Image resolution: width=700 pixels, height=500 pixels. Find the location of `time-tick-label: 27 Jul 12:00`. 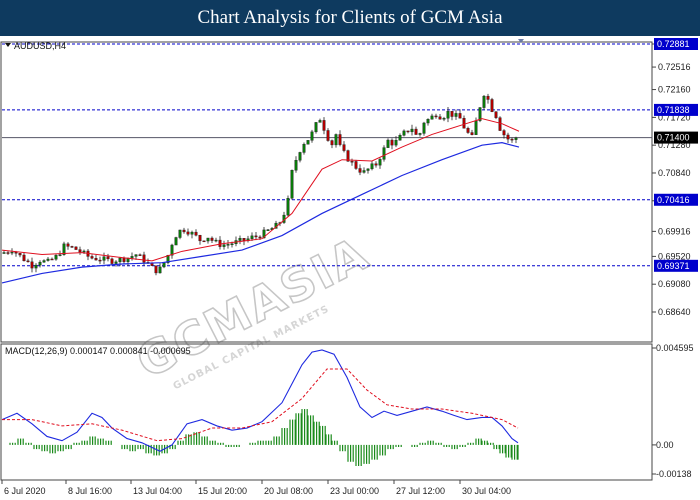

time-tick-label: 27 Jul 12:00 is located at coordinates (420, 491).